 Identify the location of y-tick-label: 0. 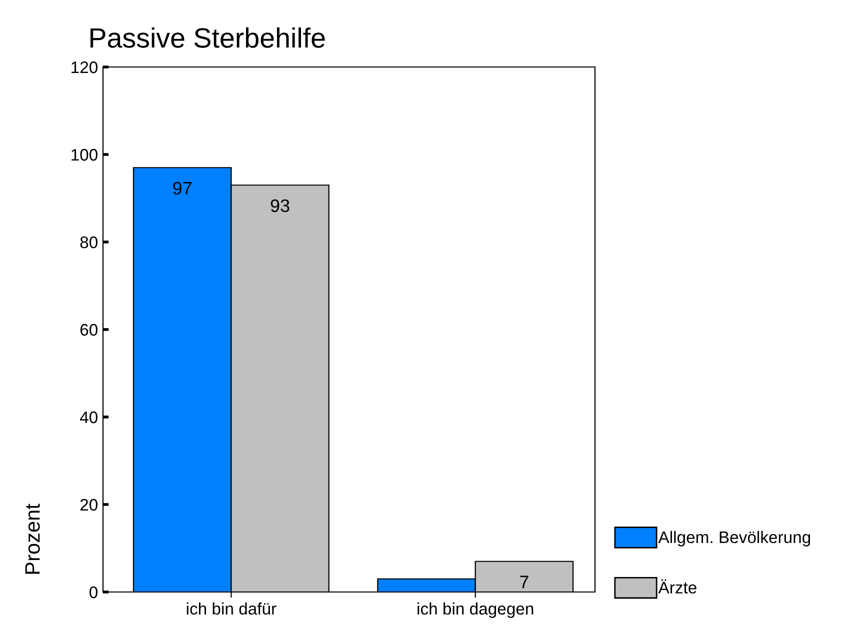
(94, 592).